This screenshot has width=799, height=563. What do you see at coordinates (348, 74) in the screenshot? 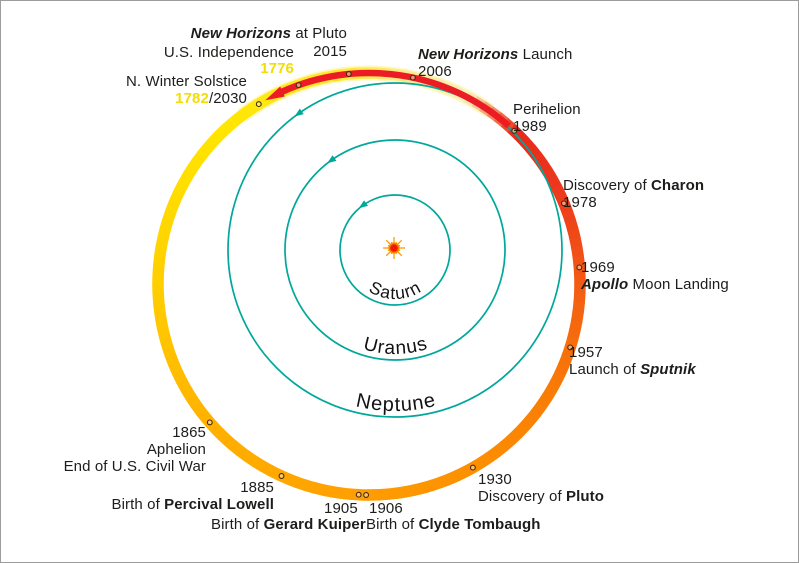
I see `event-marker-2015` at bounding box center [348, 74].